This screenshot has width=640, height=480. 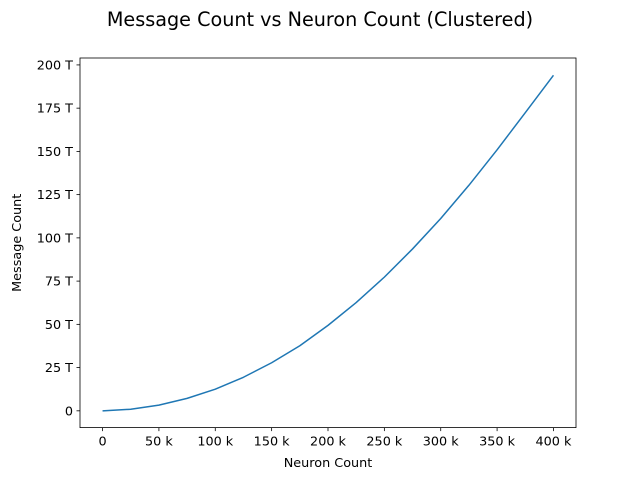 I want to click on x-tick-label: 150 k, so click(x=272, y=442).